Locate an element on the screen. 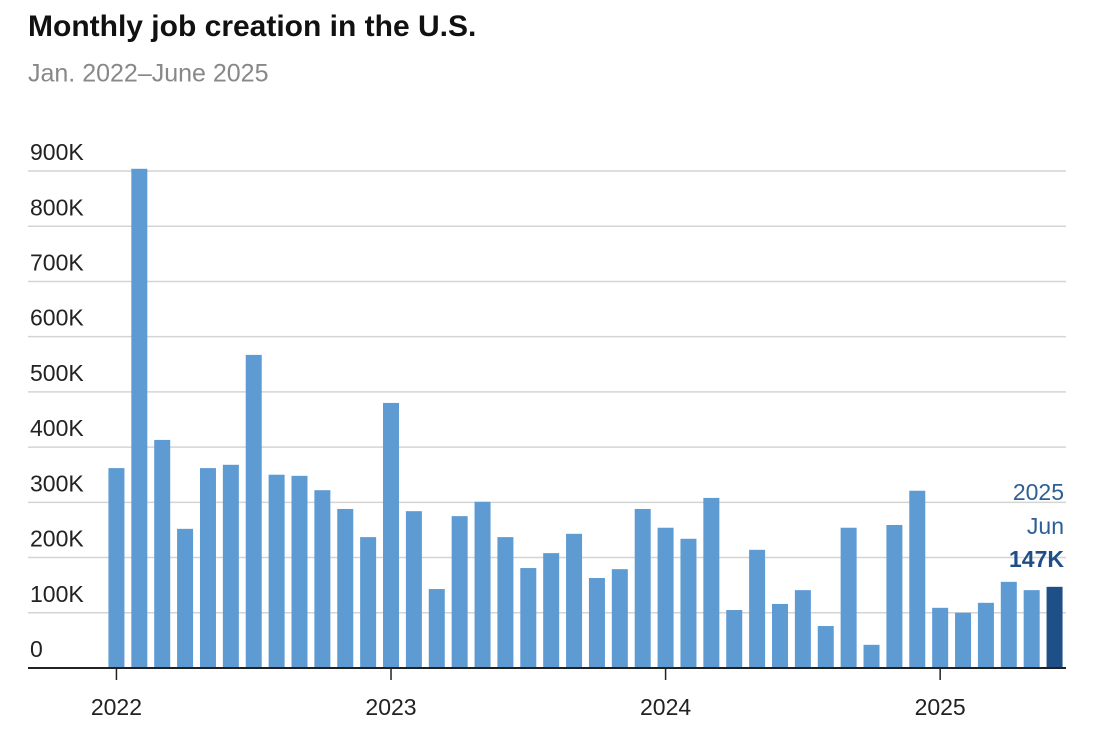 This screenshot has height=744, width=1110. chart-title: Monthly job creation in the U.S. is located at coordinates (252, 26).